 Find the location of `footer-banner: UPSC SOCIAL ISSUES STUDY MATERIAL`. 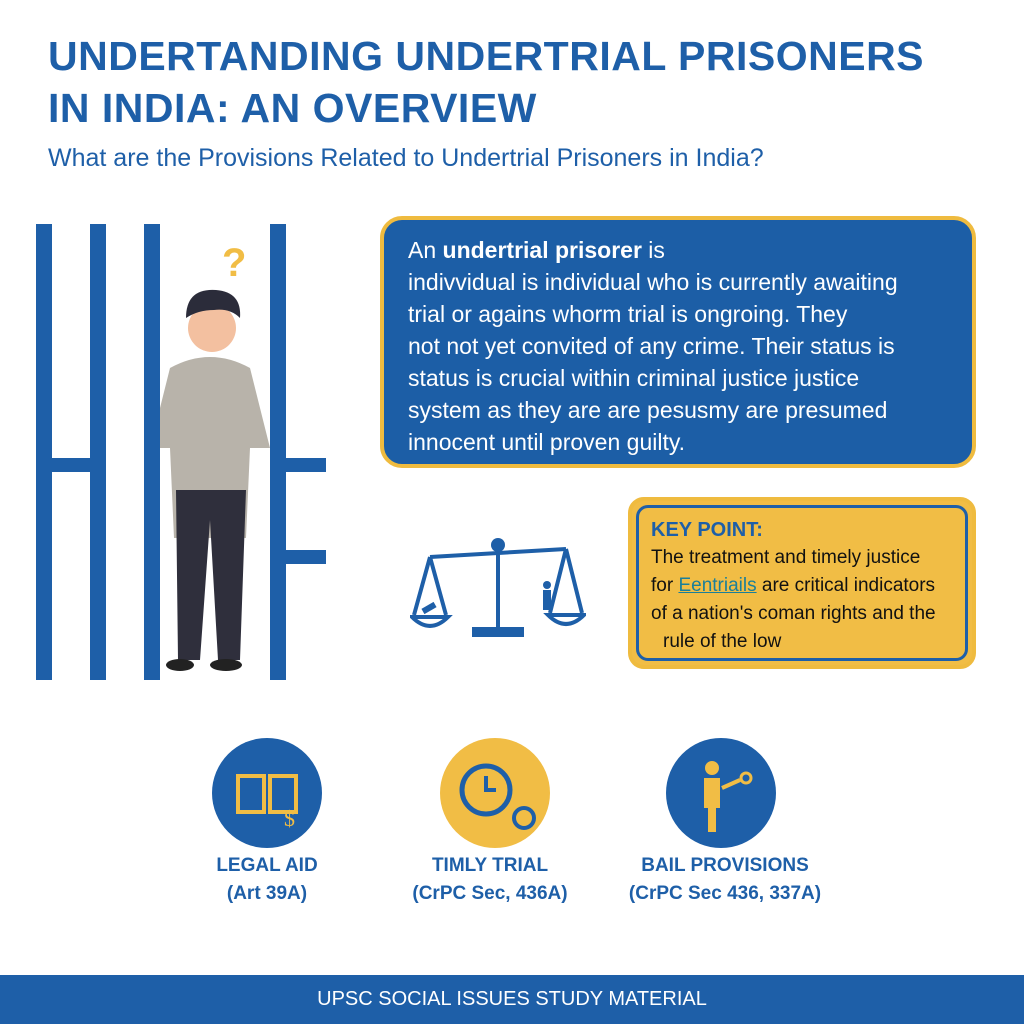

footer-banner: UPSC SOCIAL ISSUES STUDY MATERIAL is located at coordinates (512, 999).